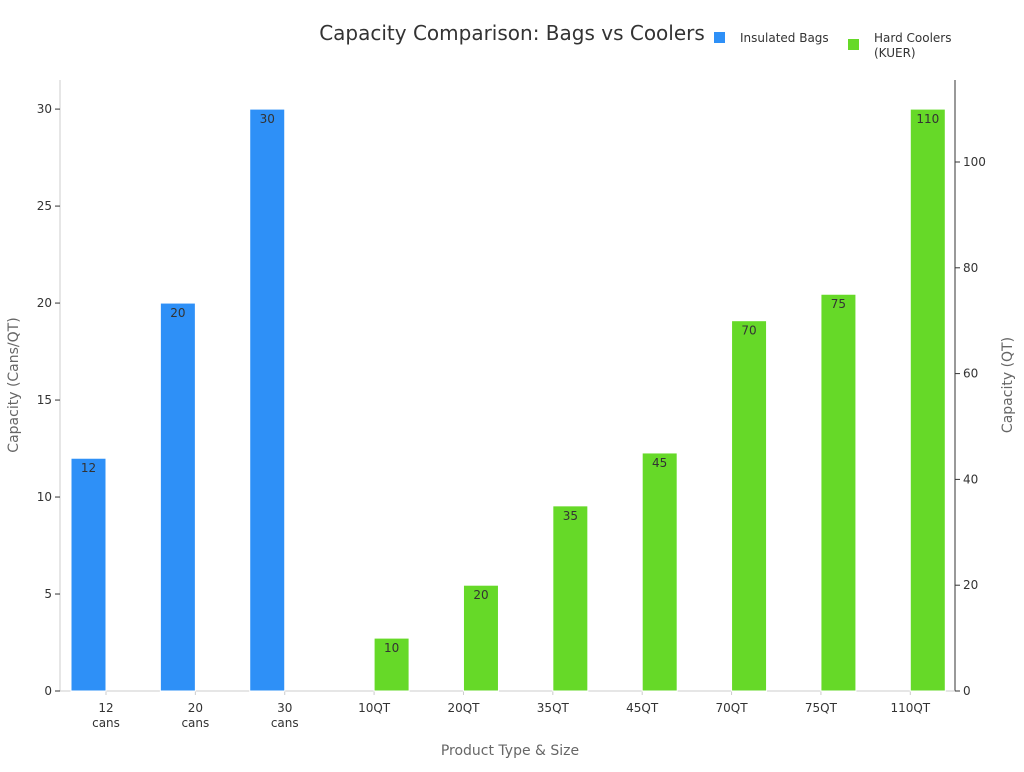 The height and width of the screenshot is (772, 1024). Describe the element at coordinates (784, 38) in the screenshot. I see `legend-label: Insulated Bags` at that location.